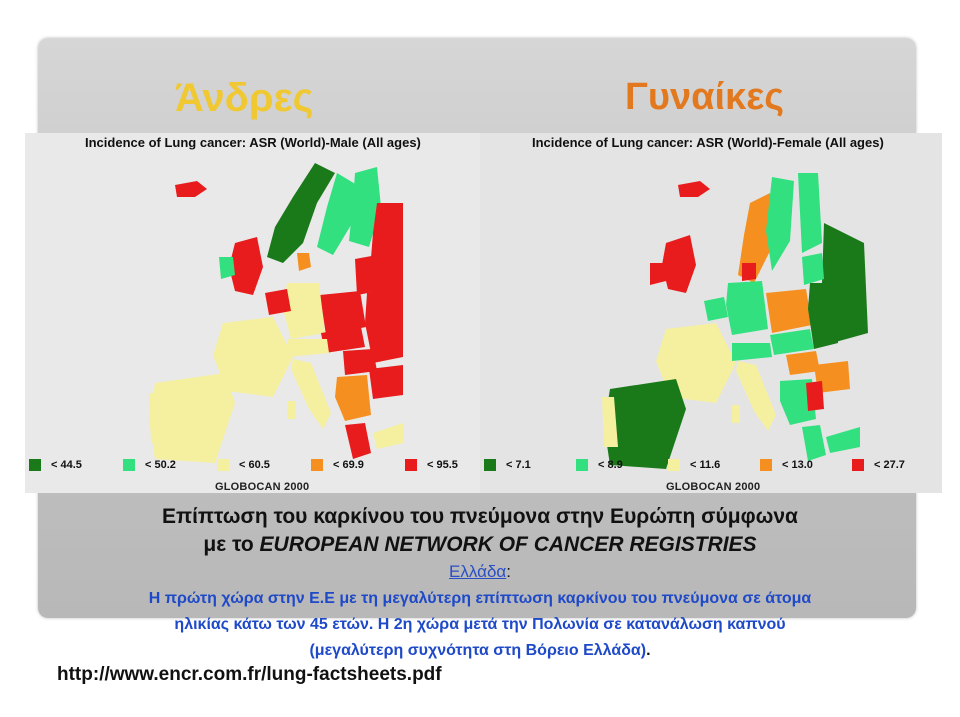  Describe the element at coordinates (704, 97) in the screenshot. I see `women-heading: Γυναίκες` at that location.